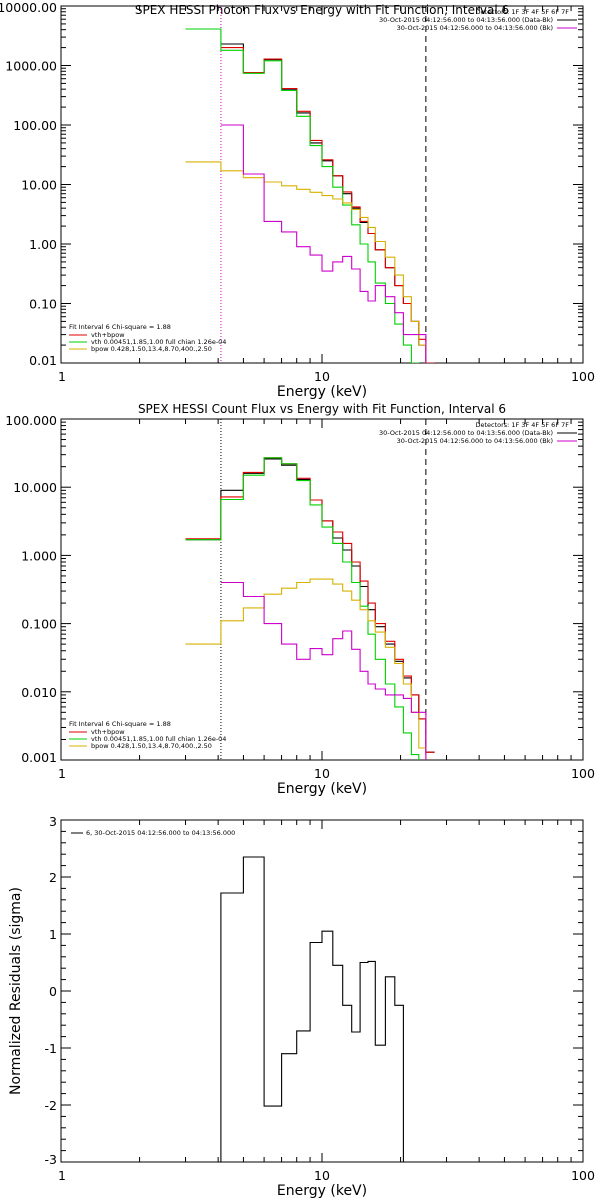 Image resolution: width=600 pixels, height=1204 pixels. I want to click on series-total, so click(327, 205).